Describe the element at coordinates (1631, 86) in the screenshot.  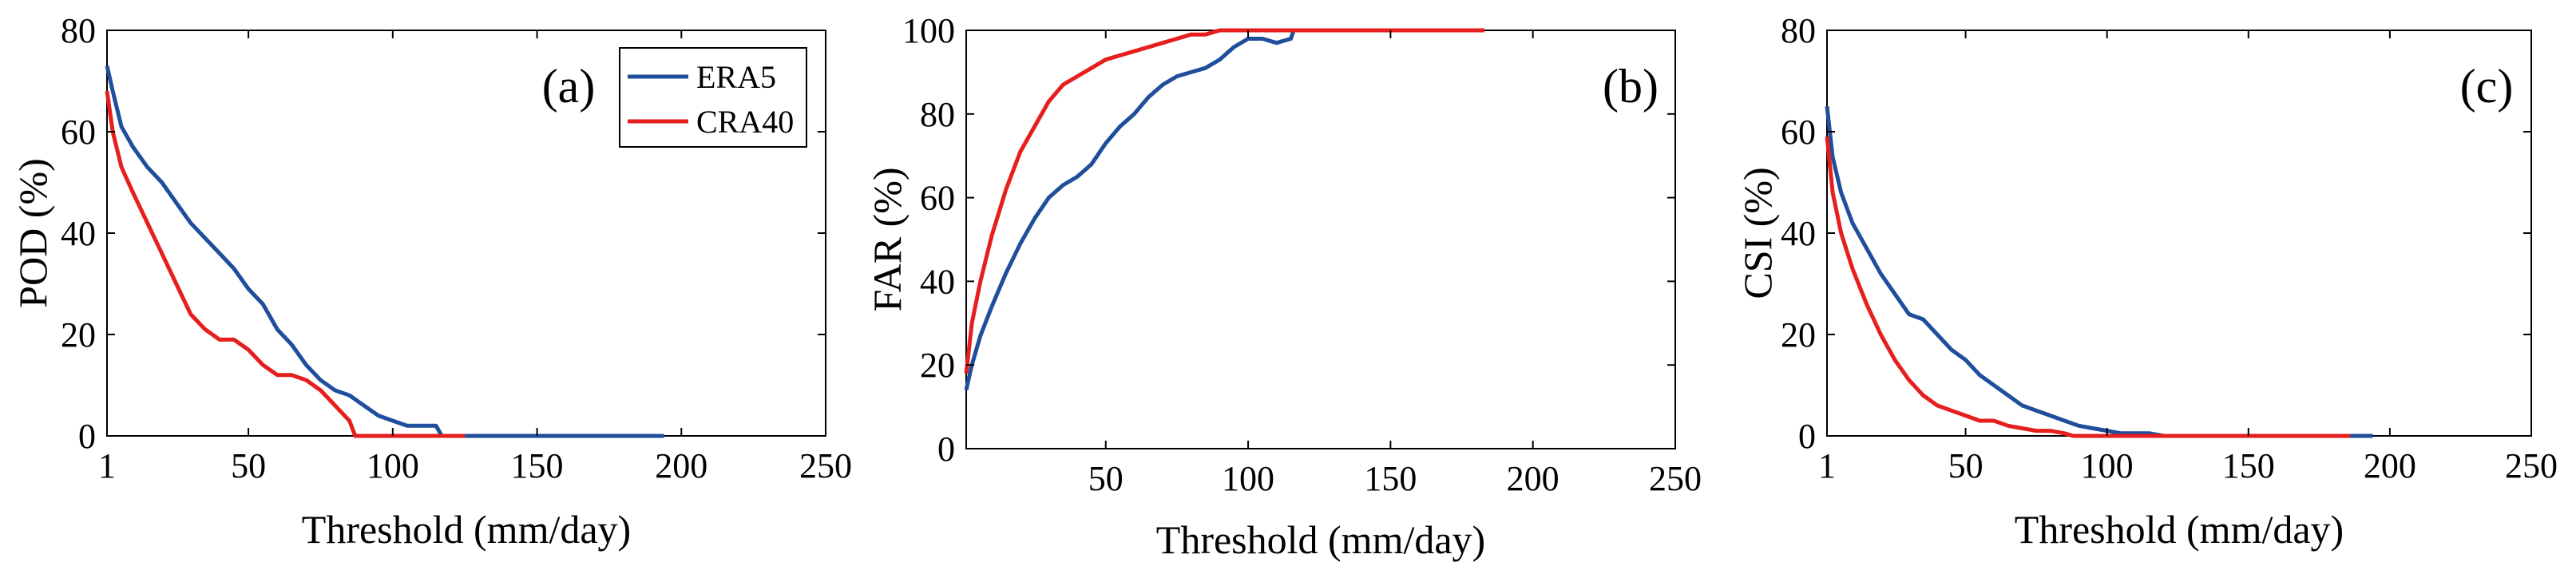
I see `panel-label: (b)` at that location.